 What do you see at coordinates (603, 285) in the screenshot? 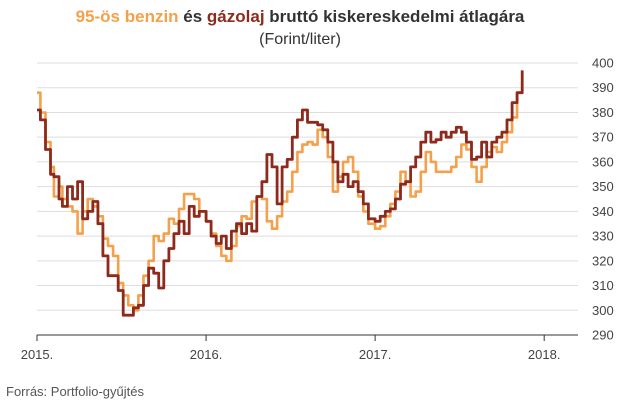
I see `y-tick-label: 310` at bounding box center [603, 285].